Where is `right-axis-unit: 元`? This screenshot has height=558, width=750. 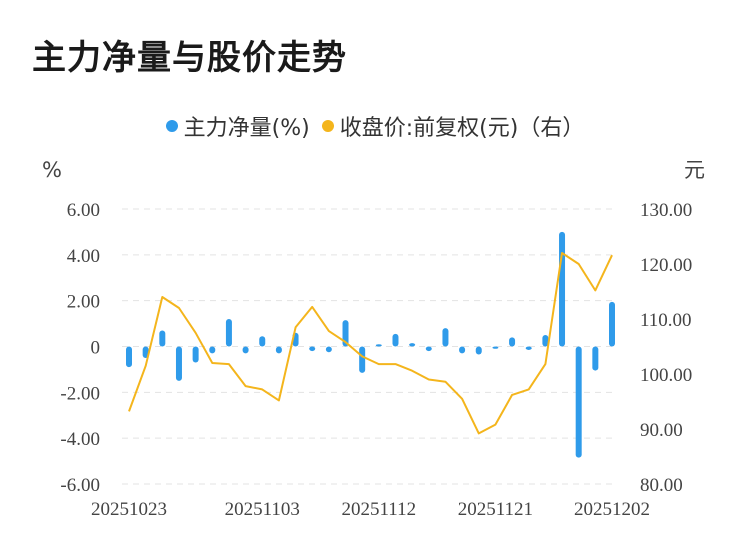
right-axis-unit: 元 is located at coordinates (694, 170).